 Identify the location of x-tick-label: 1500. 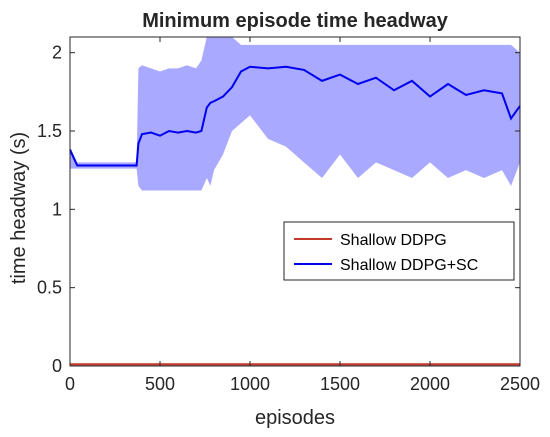
(340, 384).